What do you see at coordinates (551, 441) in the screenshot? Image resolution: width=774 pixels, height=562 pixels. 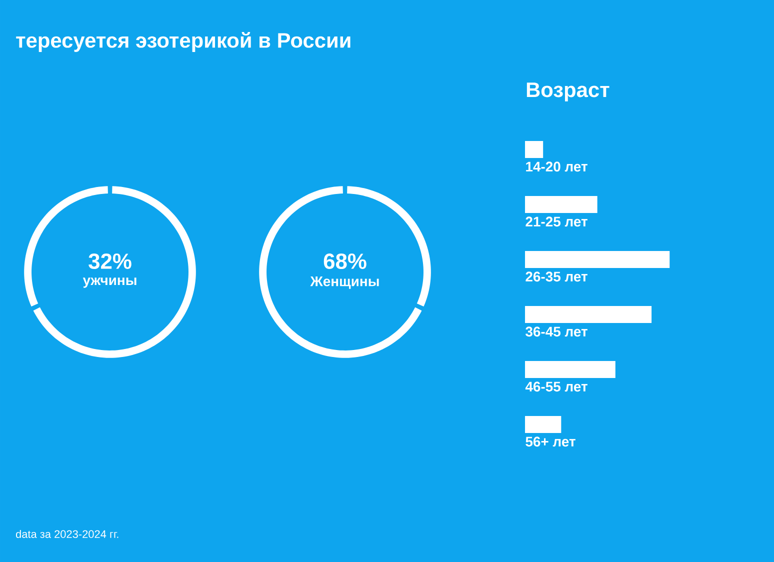 I see `y-tick-label: 56+ лет` at bounding box center [551, 441].